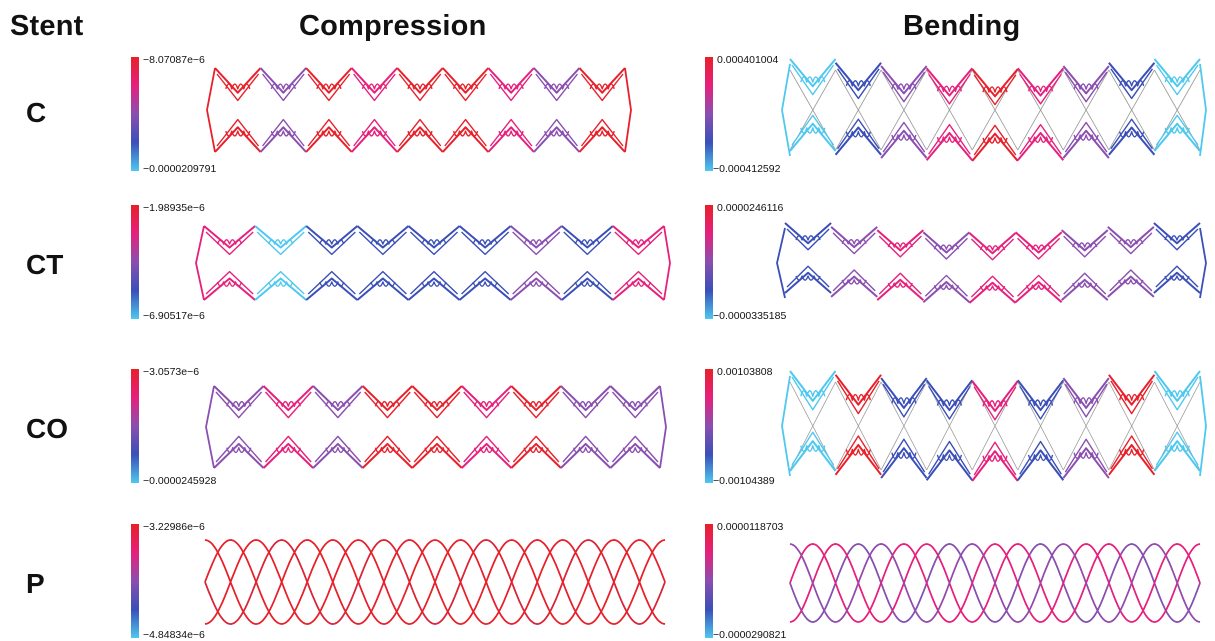 This screenshot has height=641, width=1215. Describe the element at coordinates (135, 262) in the screenshot. I see `colorbar-ct-compression` at that location.